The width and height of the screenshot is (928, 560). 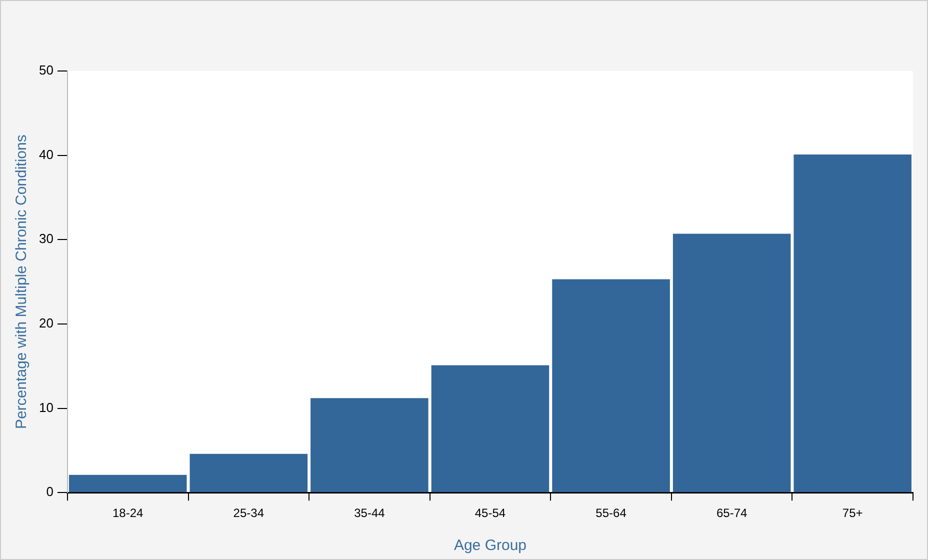 I want to click on y-tick-label: 10, so click(x=46, y=407).